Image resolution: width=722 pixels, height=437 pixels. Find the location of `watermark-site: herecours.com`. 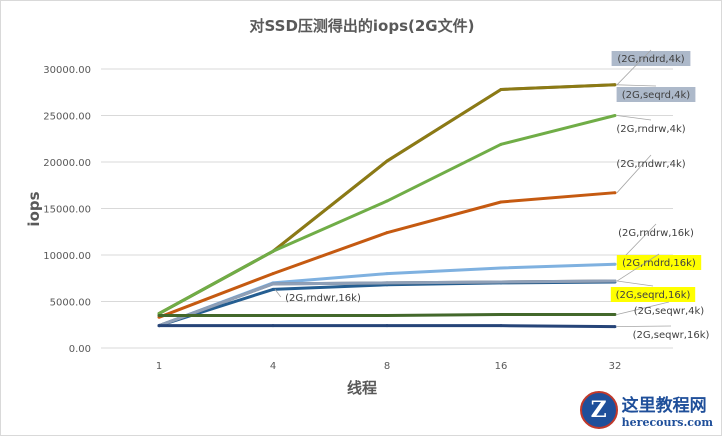

watermark-site: herecours.com is located at coordinates (667, 422).